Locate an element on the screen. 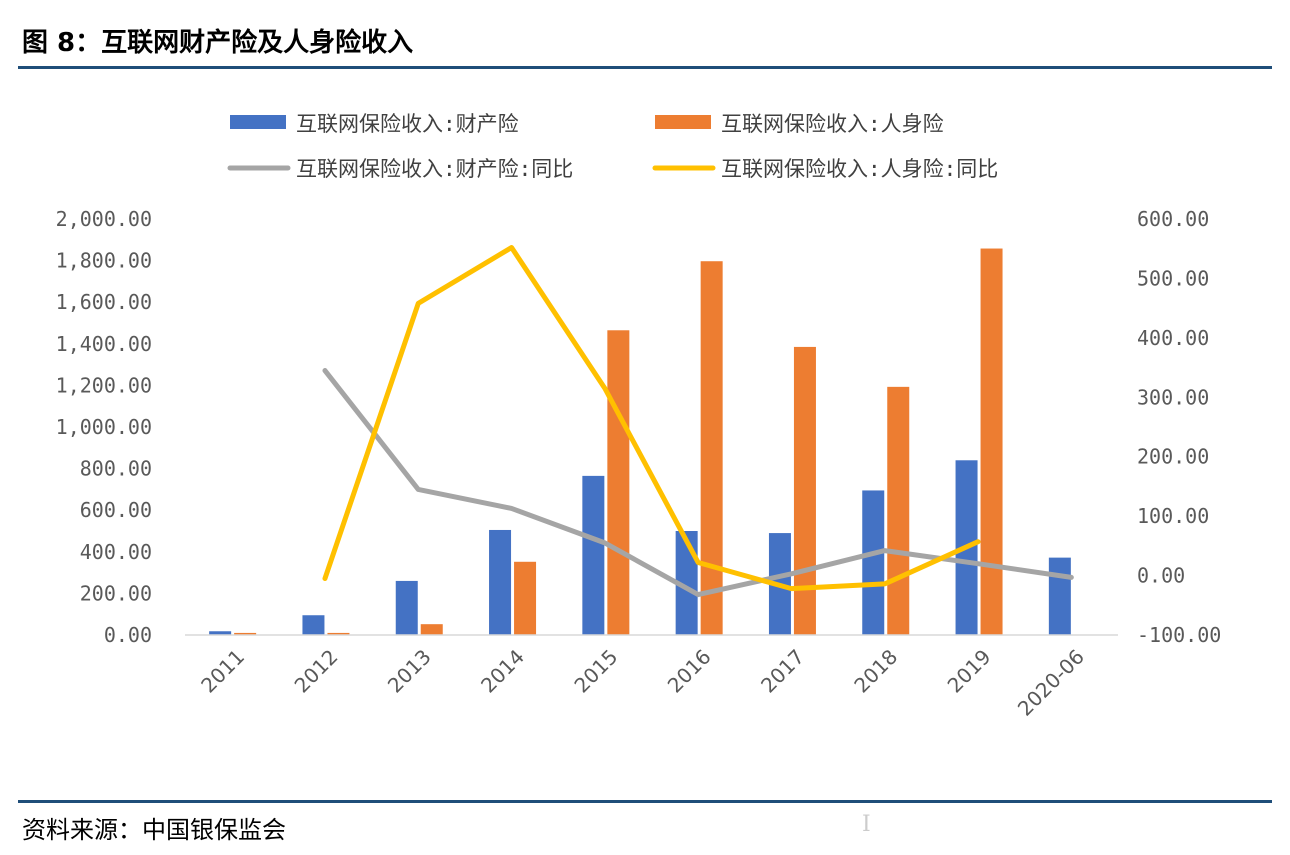 The image size is (1290, 855). bar-life-2016 is located at coordinates (711, 448).